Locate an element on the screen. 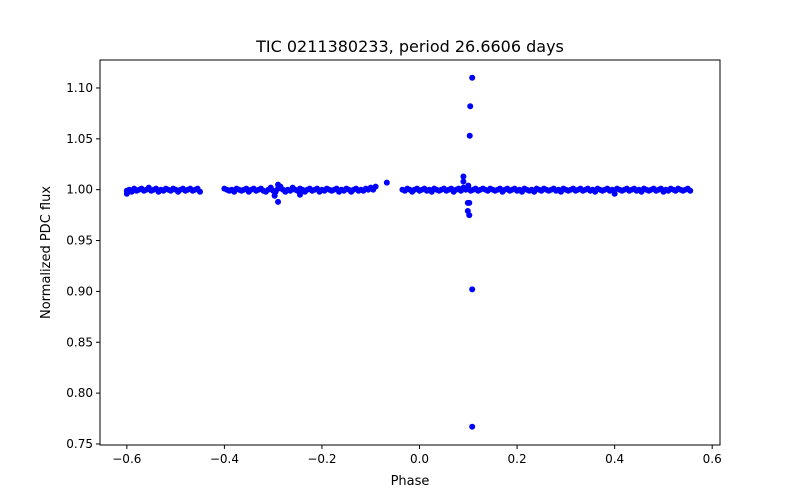 The image size is (800, 504). y-tick-label: 1.00 is located at coordinates (79, 190).